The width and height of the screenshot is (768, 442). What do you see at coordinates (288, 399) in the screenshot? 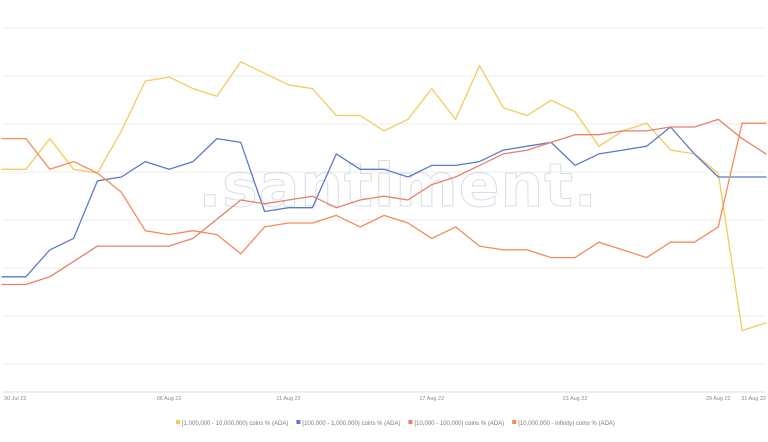
I see `x-tick-label: 11 Aug 22` at bounding box center [288, 399].